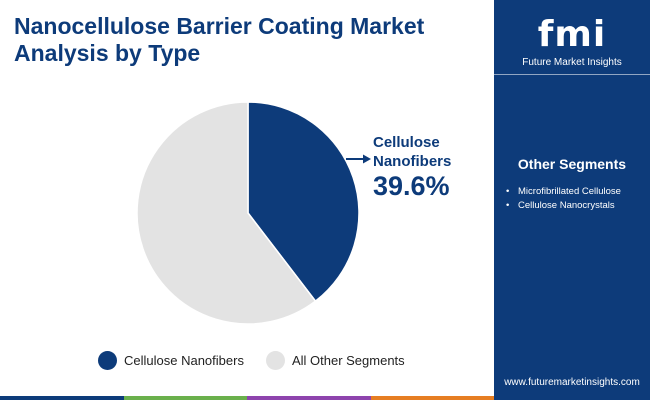  What do you see at coordinates (184, 360) in the screenshot?
I see `legend-label: Cellulose Nanofibers` at bounding box center [184, 360].